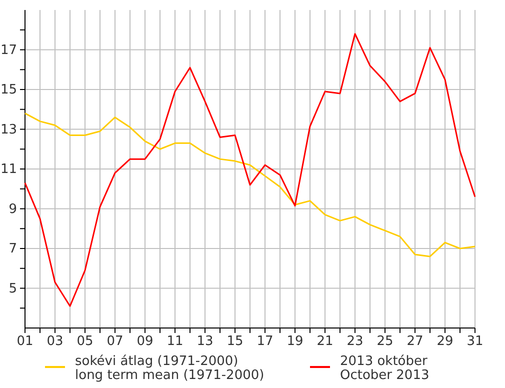 The height and width of the screenshot is (388, 505). Describe the element at coordinates (12, 209) in the screenshot. I see `y-tick-label: 9` at that location.